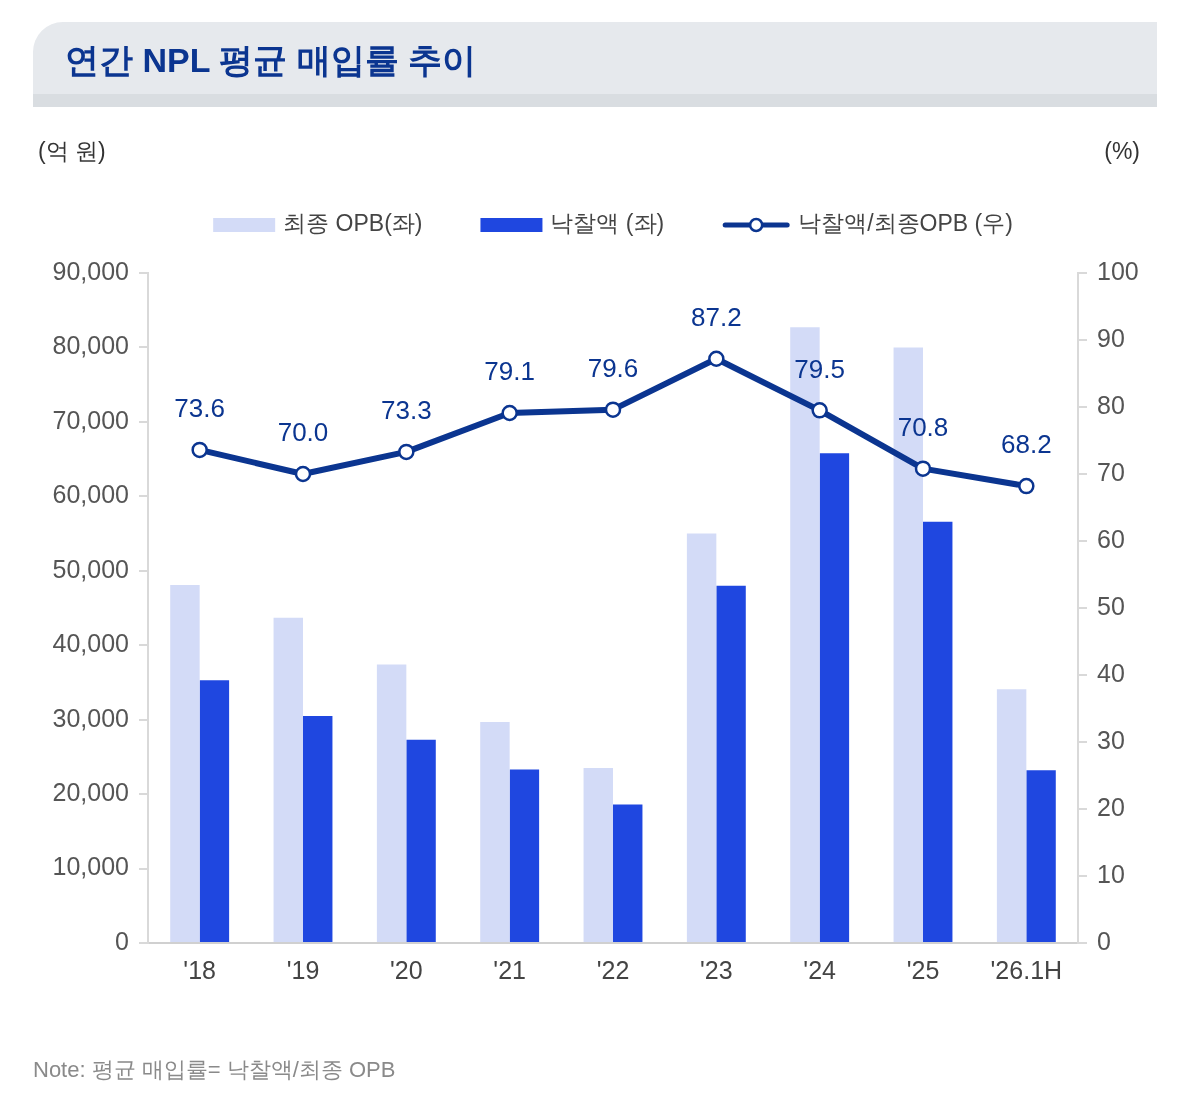 This screenshot has width=1196, height=1113. Describe the element at coordinates (199, 969) in the screenshot. I see `x-tick-label: '18` at that location.